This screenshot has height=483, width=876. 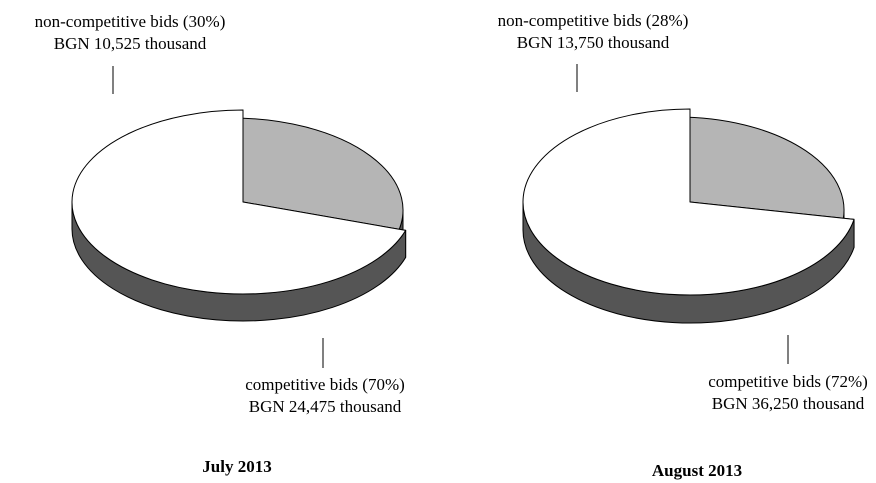 I want to click on label-august-noncompetitive-amount: BGN 13,750 thousand, so click(x=593, y=42).